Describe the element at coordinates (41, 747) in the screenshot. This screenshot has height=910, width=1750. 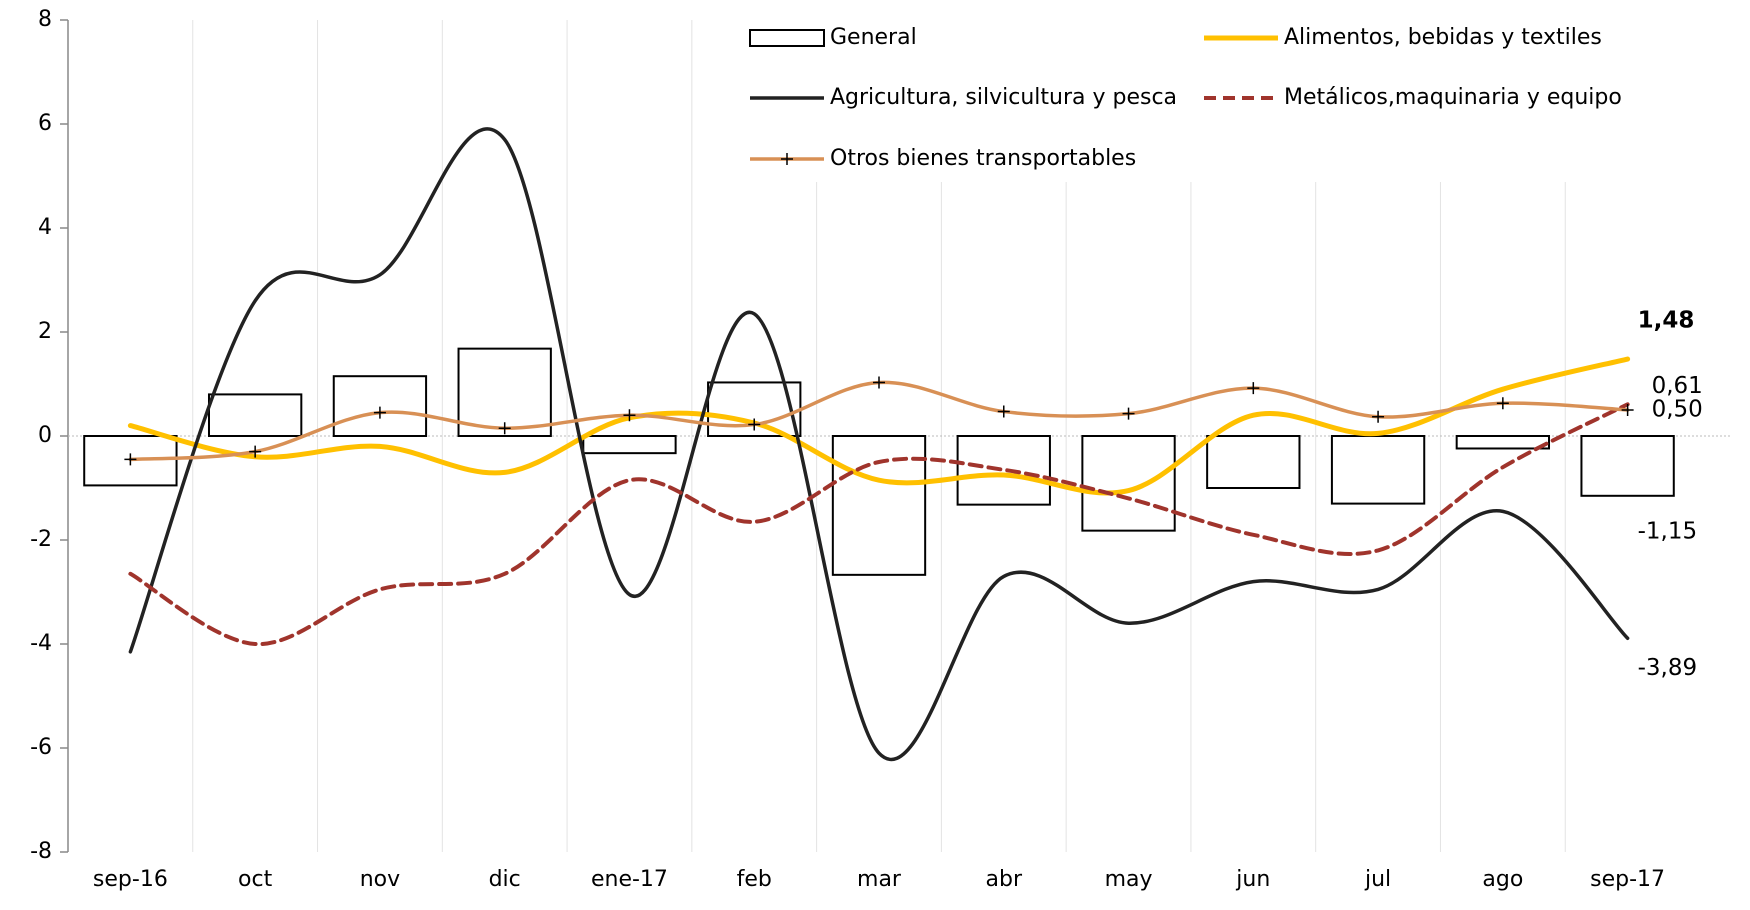
I see `y-tick-label: -6` at that location.